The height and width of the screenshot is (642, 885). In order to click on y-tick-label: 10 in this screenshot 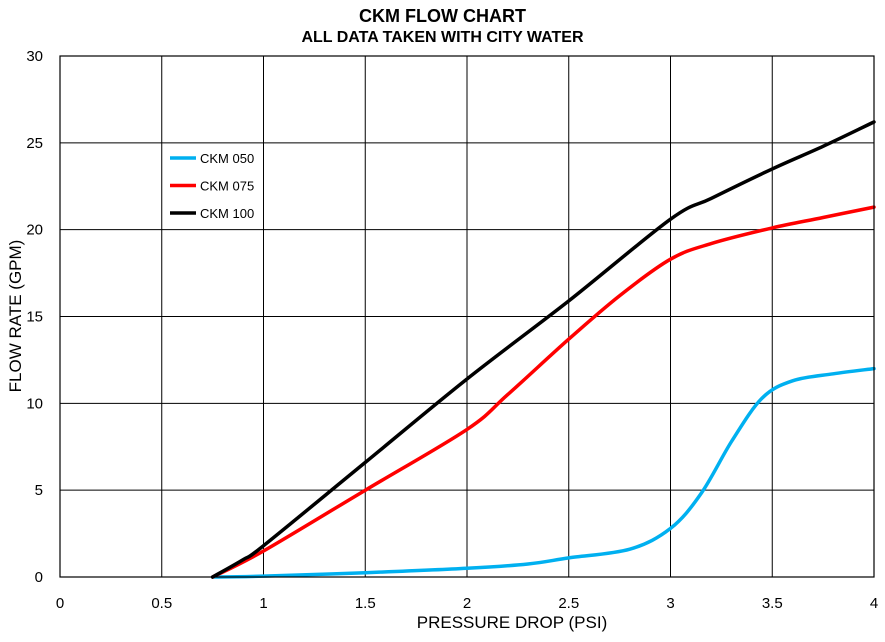, I will do `click(34, 403)`.